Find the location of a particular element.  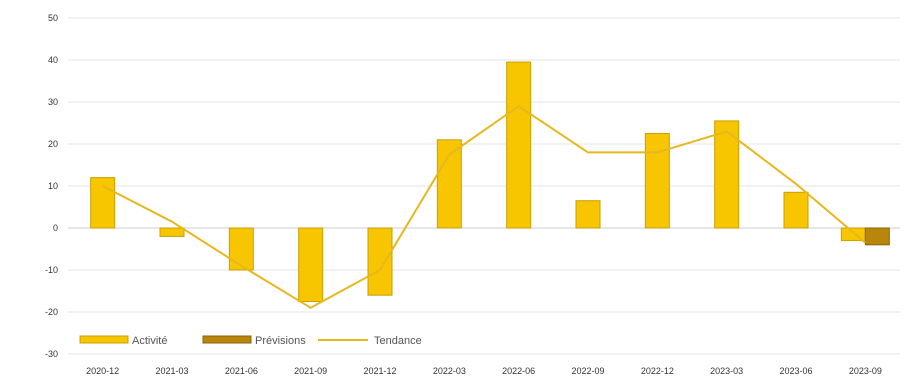

legend-label: Activité is located at coordinates (149, 341).